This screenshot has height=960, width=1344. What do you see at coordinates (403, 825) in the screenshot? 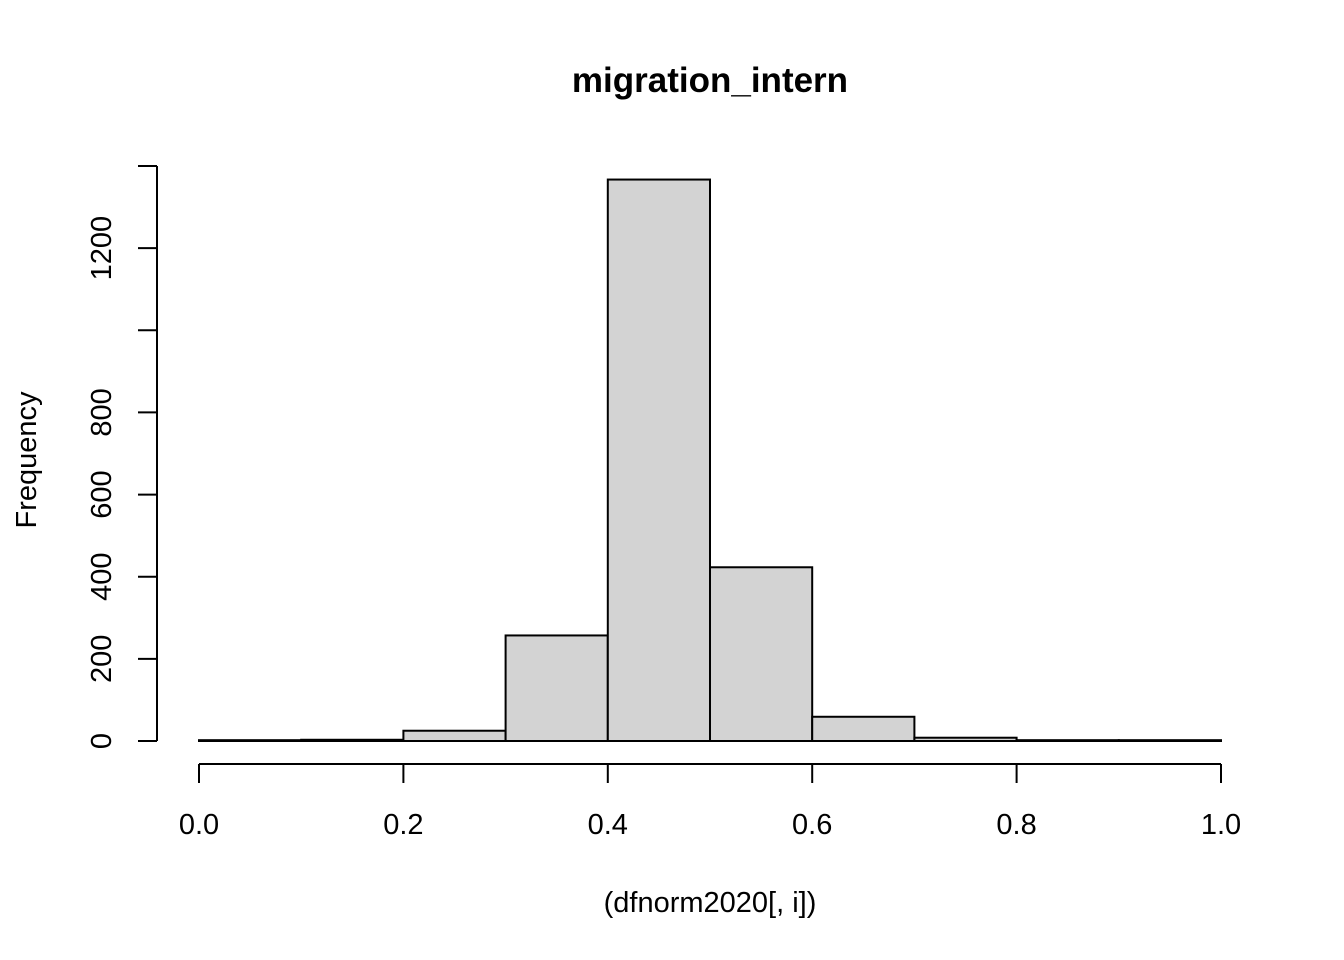
I see `x-tick-label: 0.2` at bounding box center [403, 825].